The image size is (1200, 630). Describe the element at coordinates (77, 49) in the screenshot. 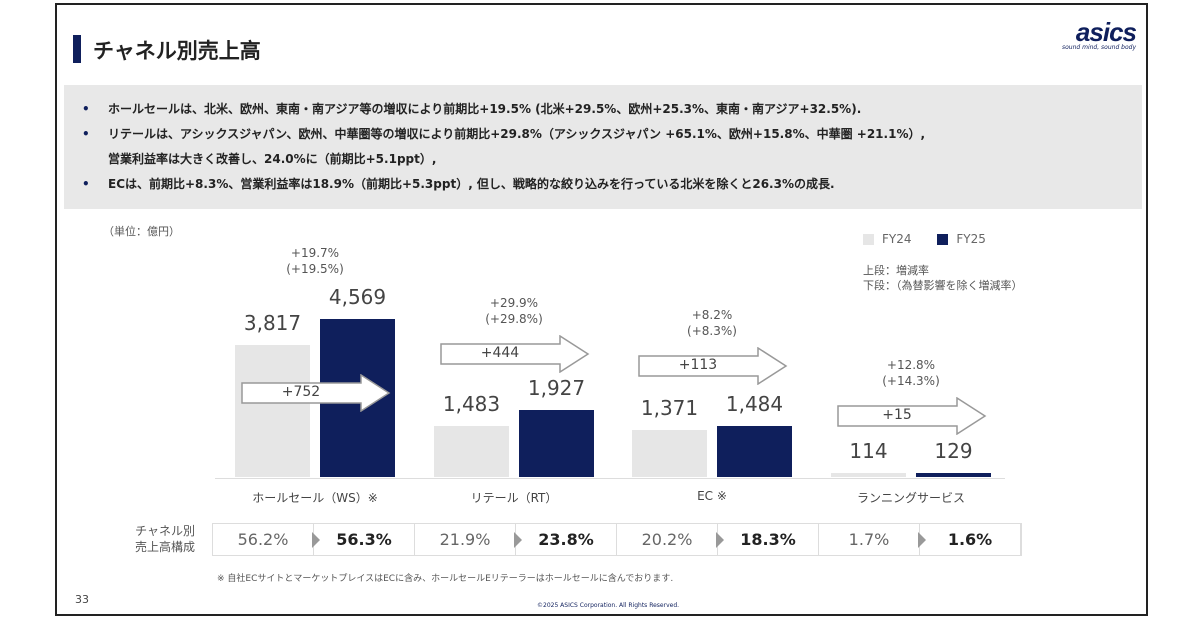

I see `title-accent-bar` at that location.